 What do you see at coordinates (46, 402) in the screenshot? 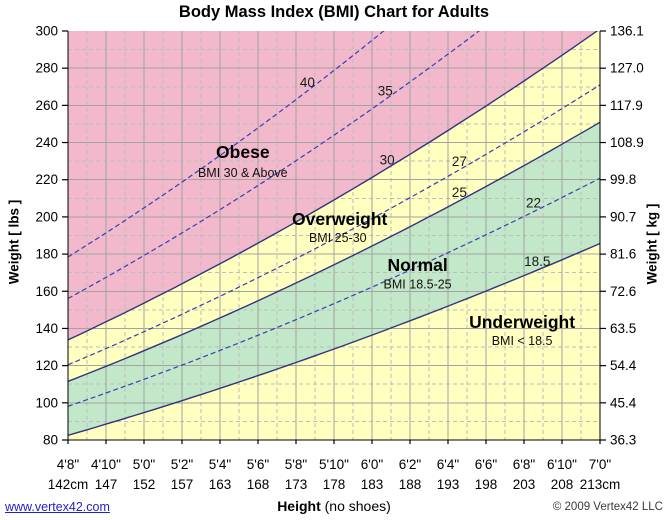
I see `y-tick-label-lbs: 100` at bounding box center [46, 402].